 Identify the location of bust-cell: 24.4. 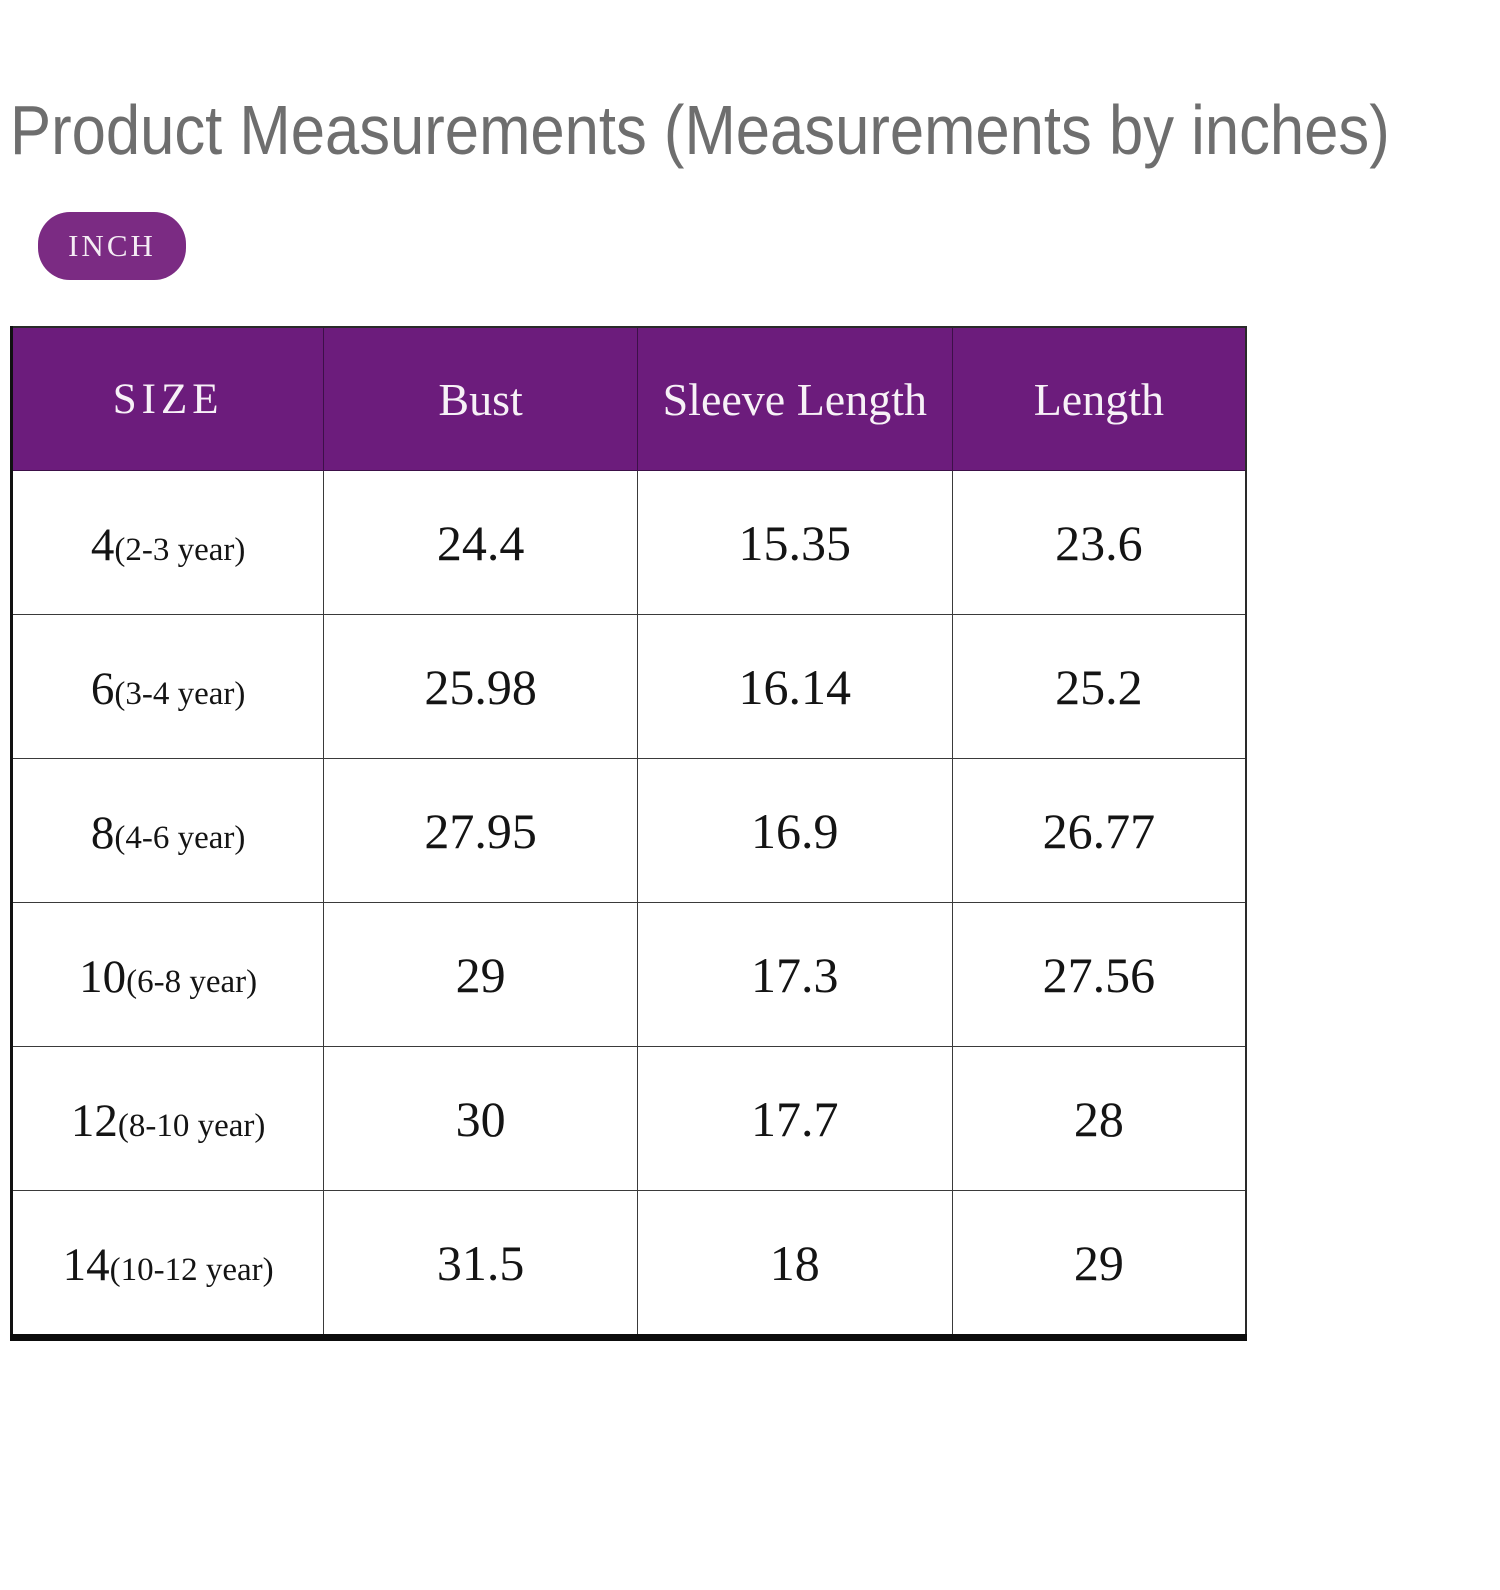
(480, 542).